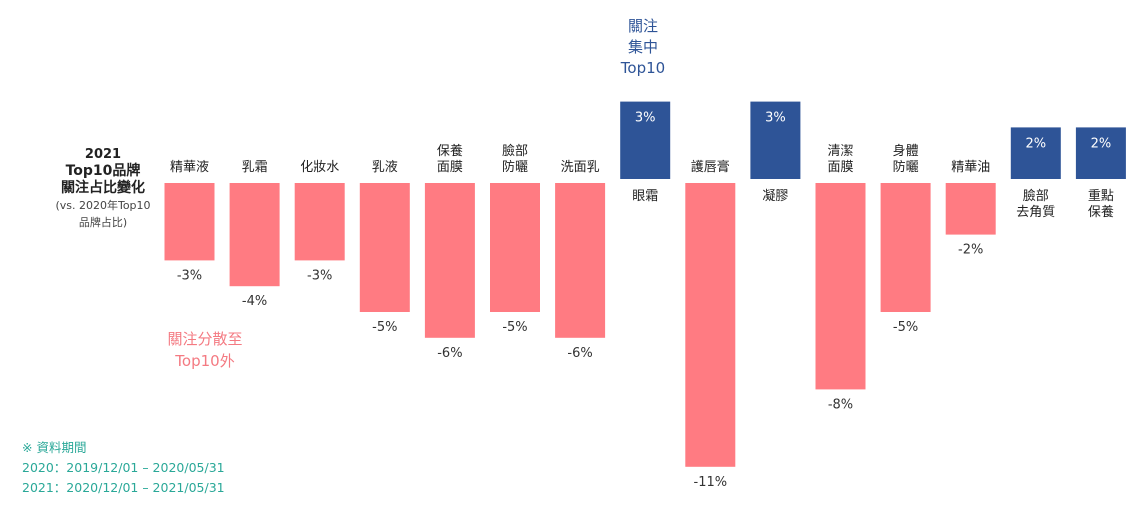  Describe the element at coordinates (450, 167) in the screenshot. I see `category-label-5-line2: 面膜` at that location.